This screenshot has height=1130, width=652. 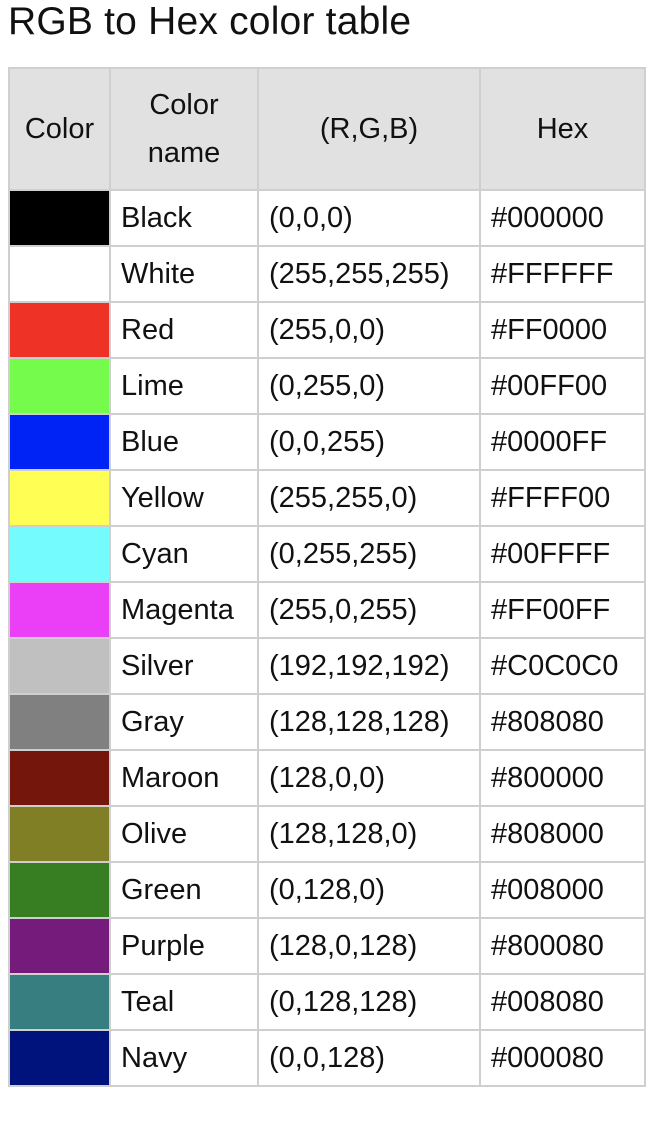 What do you see at coordinates (562, 834) in the screenshot?
I see `hex-value-cell: #808000` at bounding box center [562, 834].